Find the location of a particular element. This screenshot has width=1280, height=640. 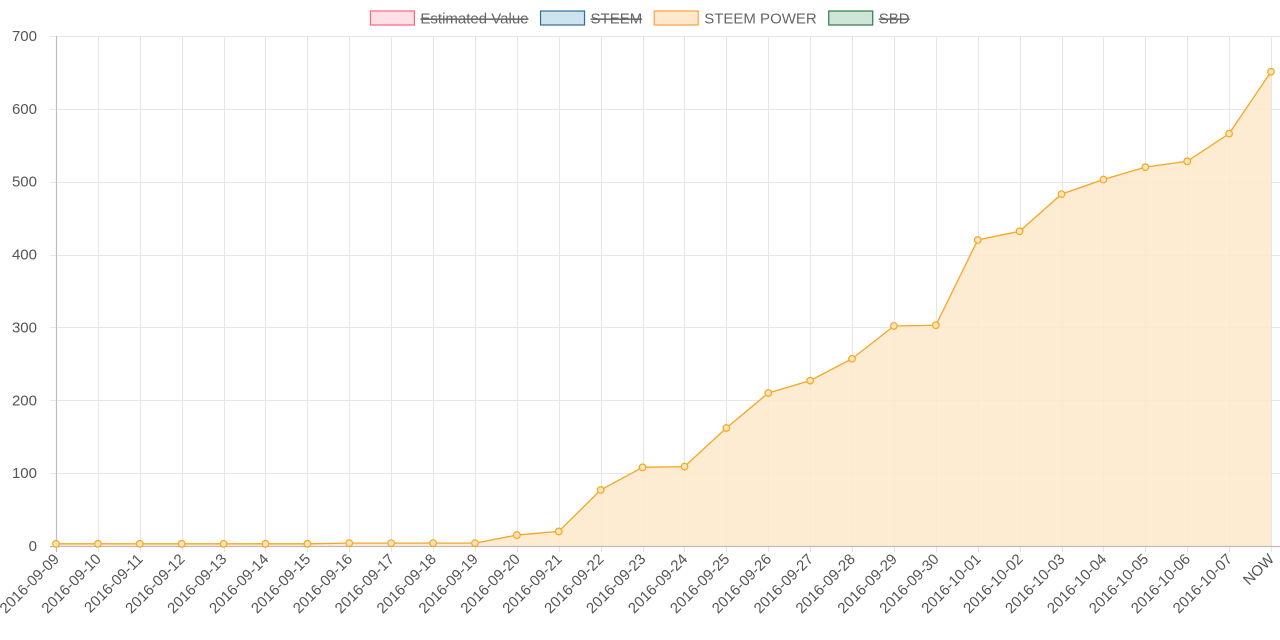

y-tick-label: 500 is located at coordinates (24, 182).